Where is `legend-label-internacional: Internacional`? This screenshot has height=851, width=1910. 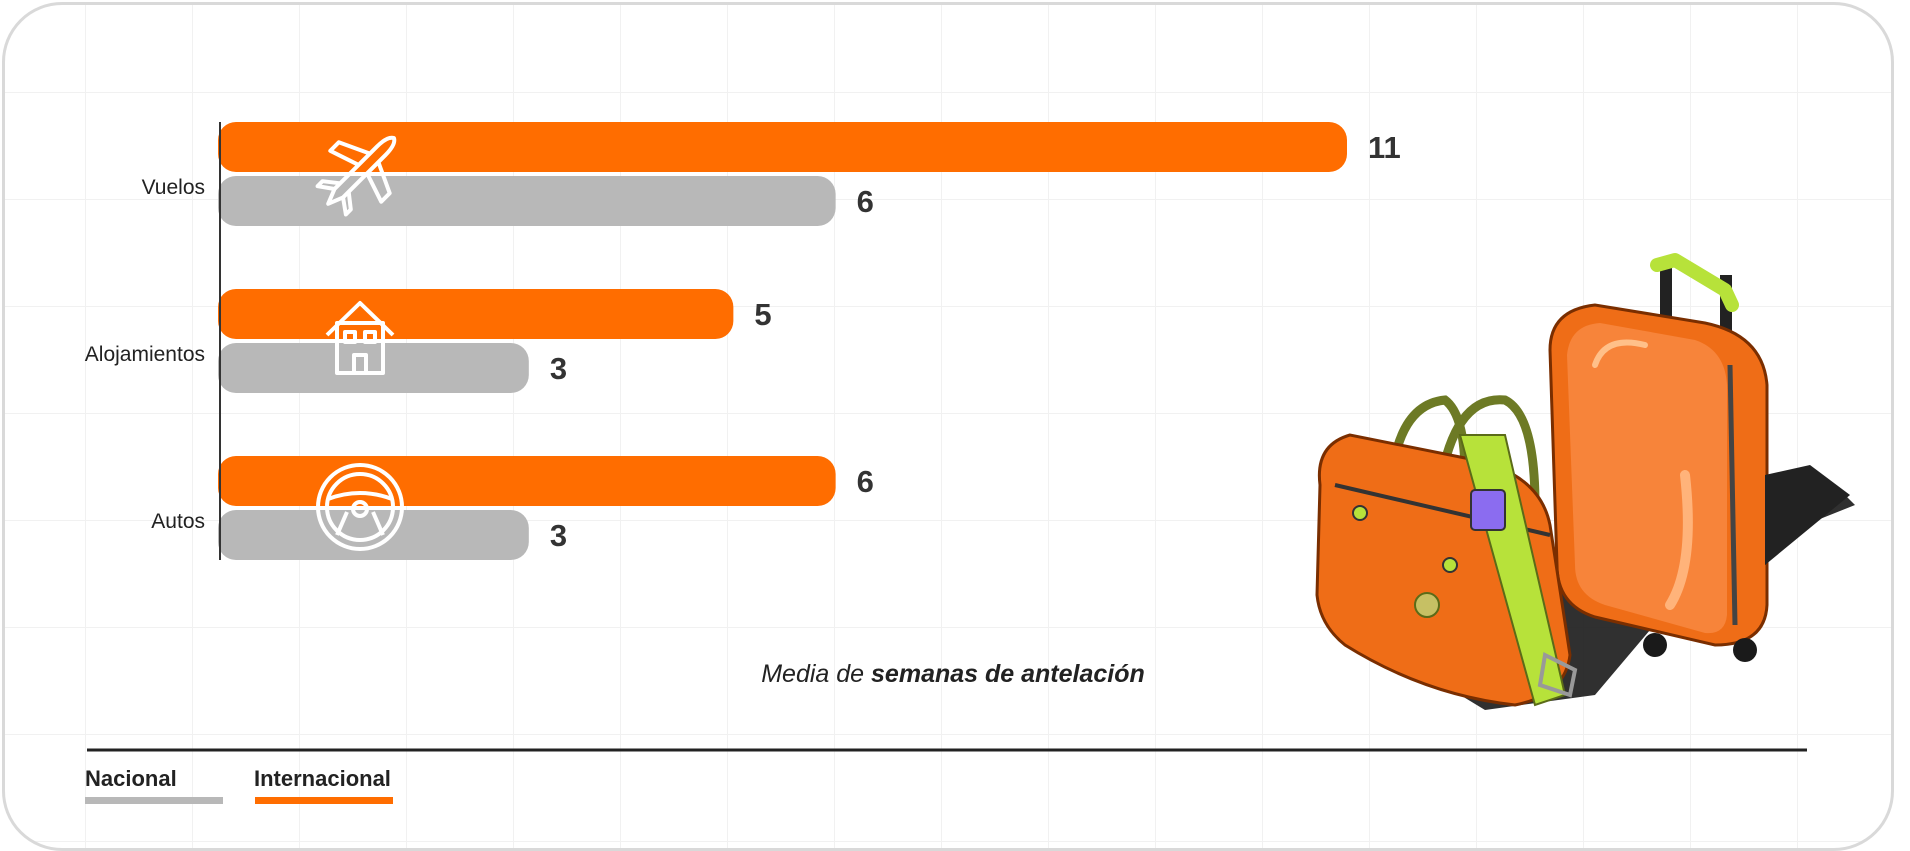
legend-label-internacional: Internacional is located at coordinates (322, 778).